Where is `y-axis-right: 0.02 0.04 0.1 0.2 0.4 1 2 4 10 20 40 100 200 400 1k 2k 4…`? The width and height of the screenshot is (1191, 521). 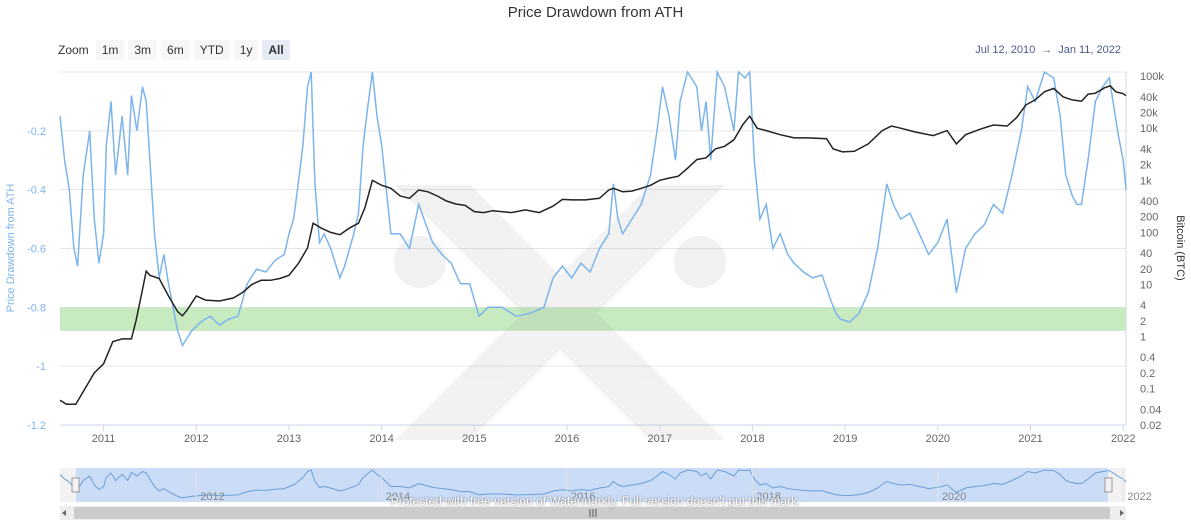
y-axis-right: 0.02 0.04 0.1 0.2 0.4 1 2 4 10 20 40 100 200 400 1k 2k 4… is located at coordinates (1152, 251).